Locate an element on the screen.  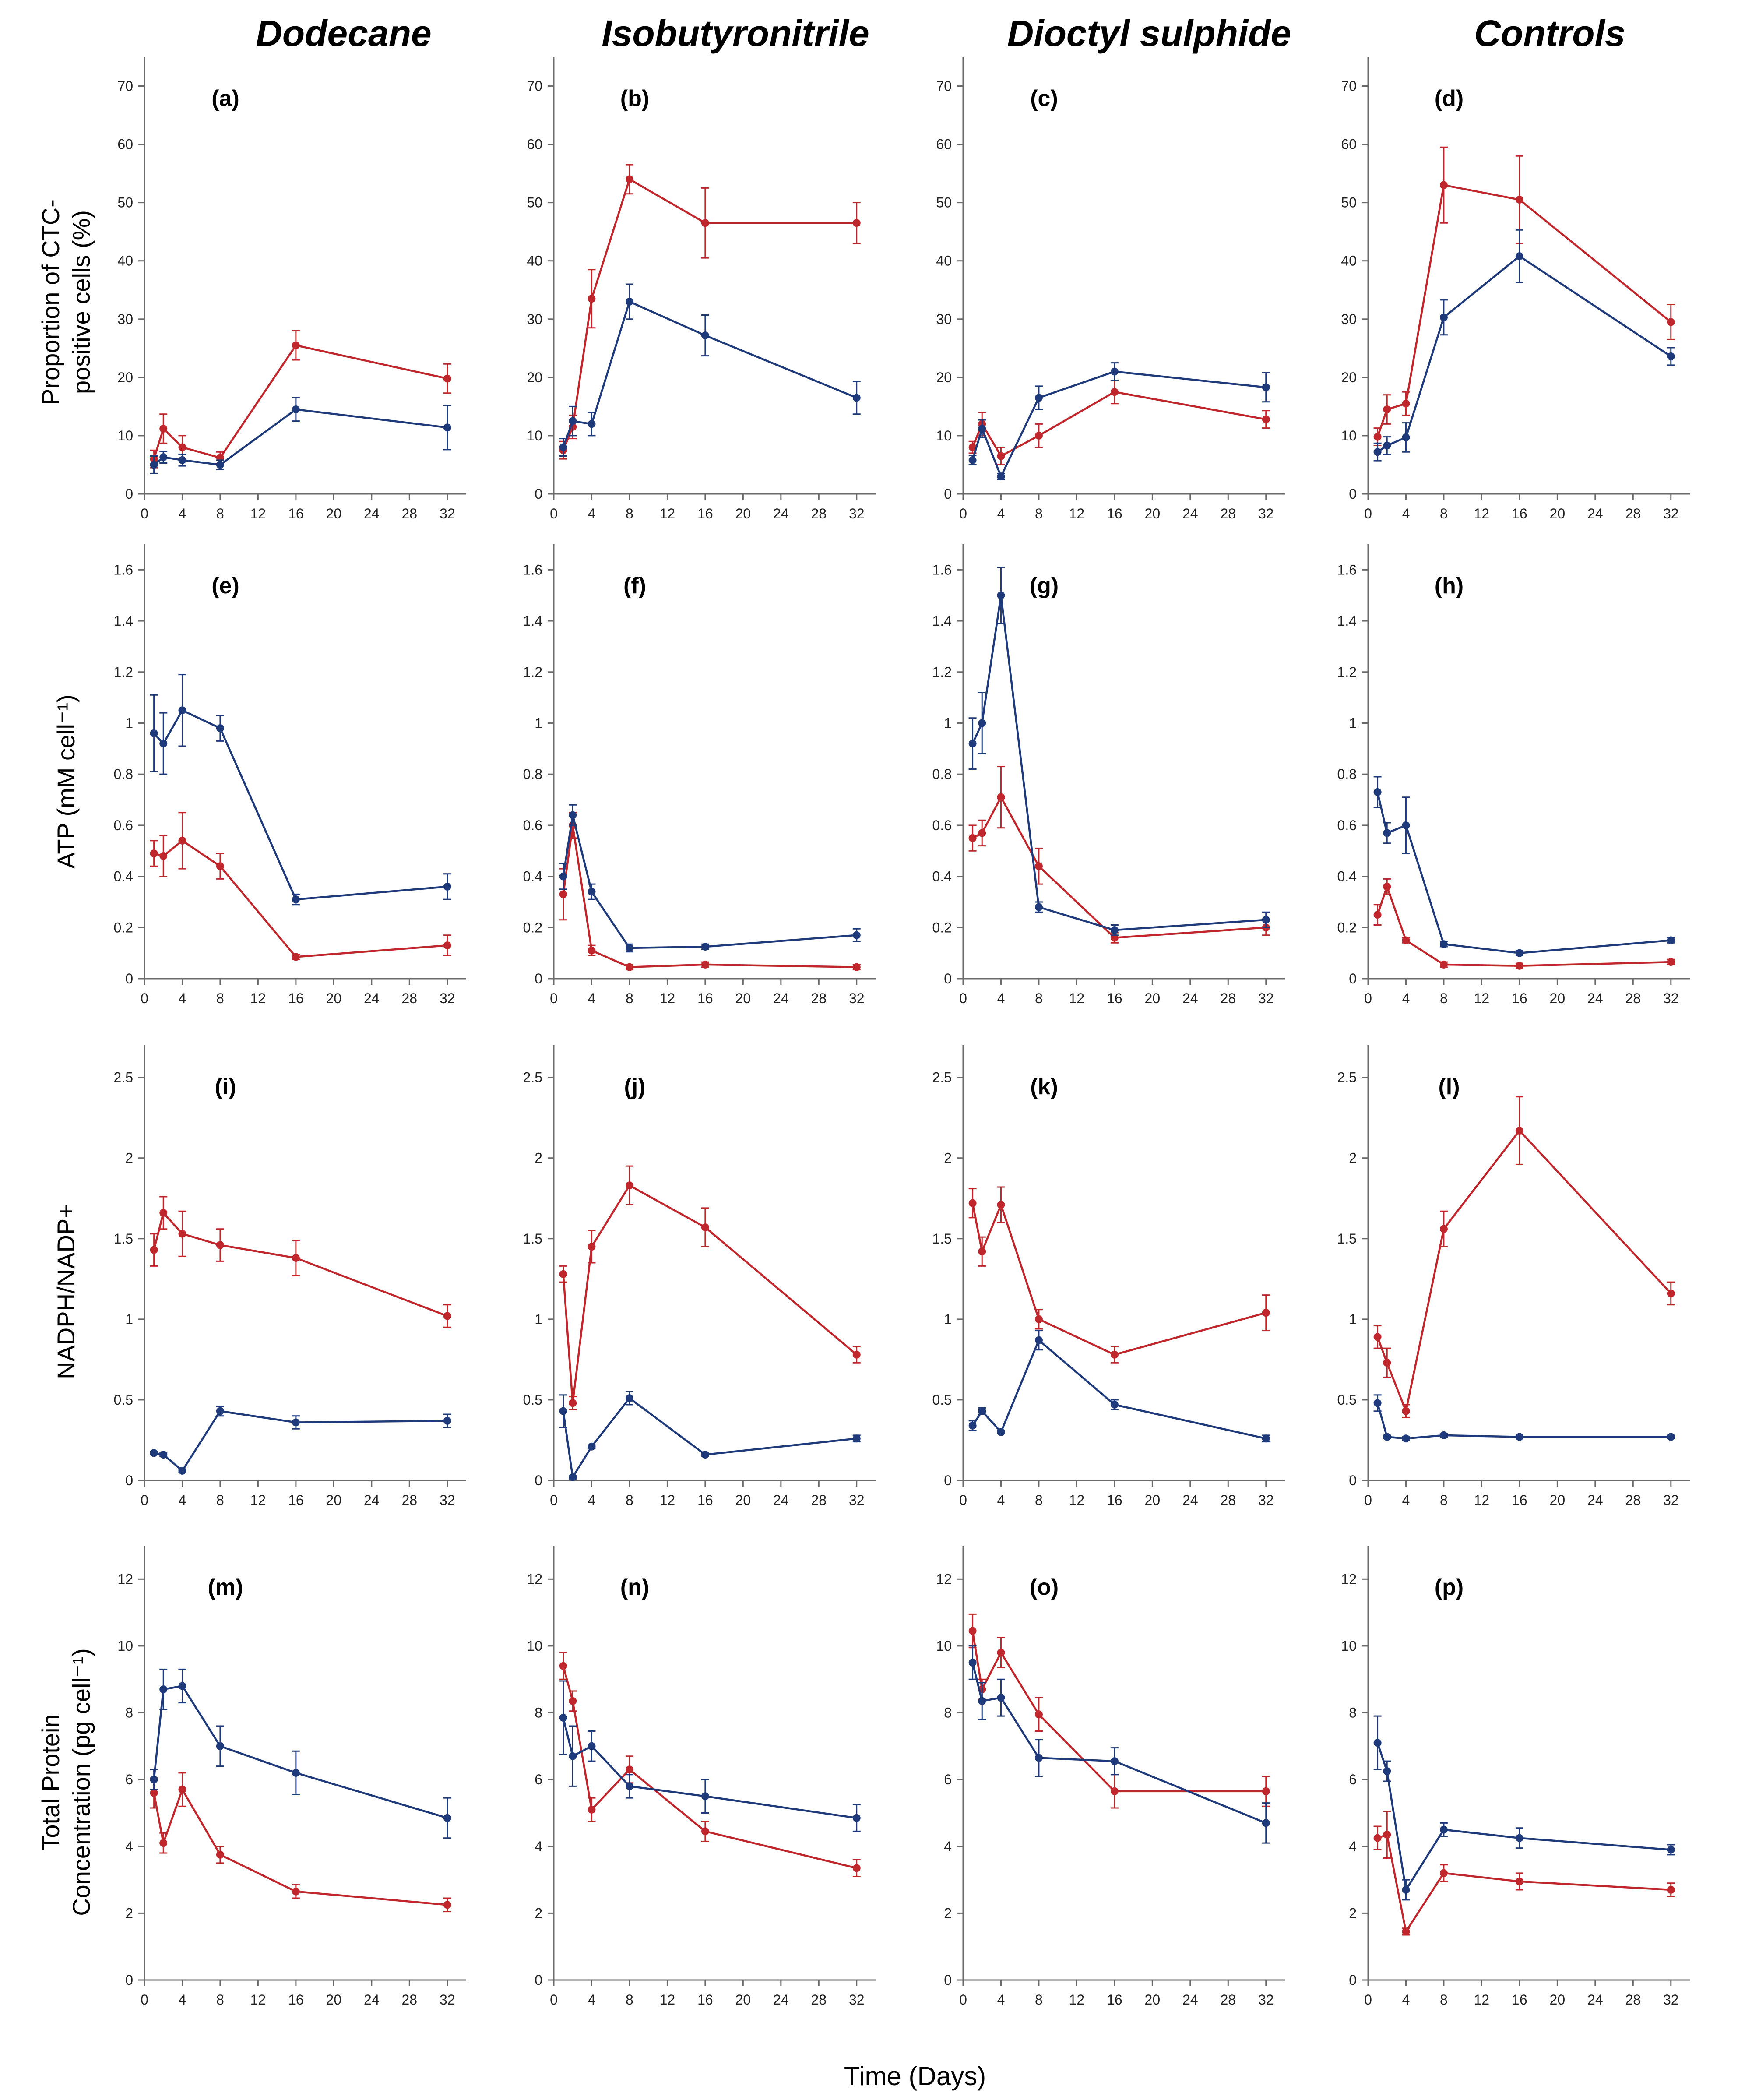
y-tick-label: 2 is located at coordinates (948, 1158).